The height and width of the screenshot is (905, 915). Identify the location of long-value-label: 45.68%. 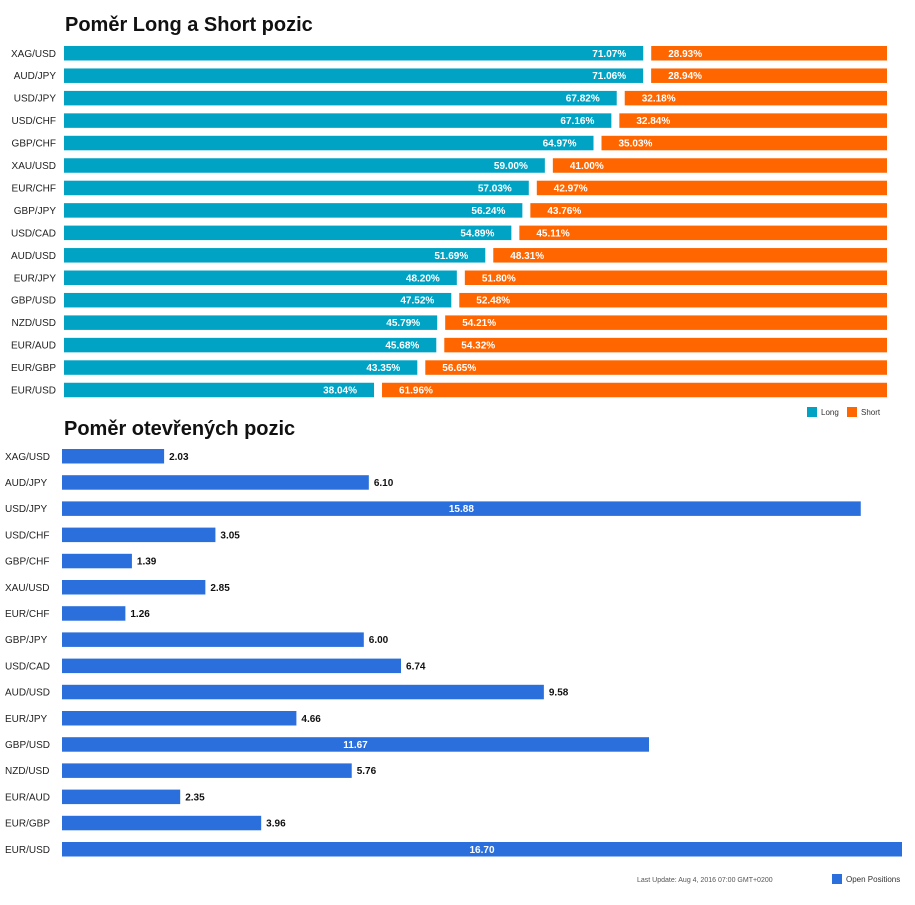
(402, 346).